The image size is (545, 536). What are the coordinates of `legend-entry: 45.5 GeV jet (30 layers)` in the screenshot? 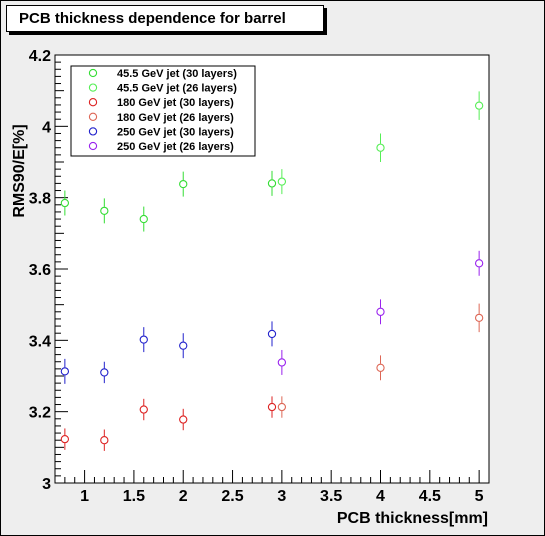 It's located at (162, 74).